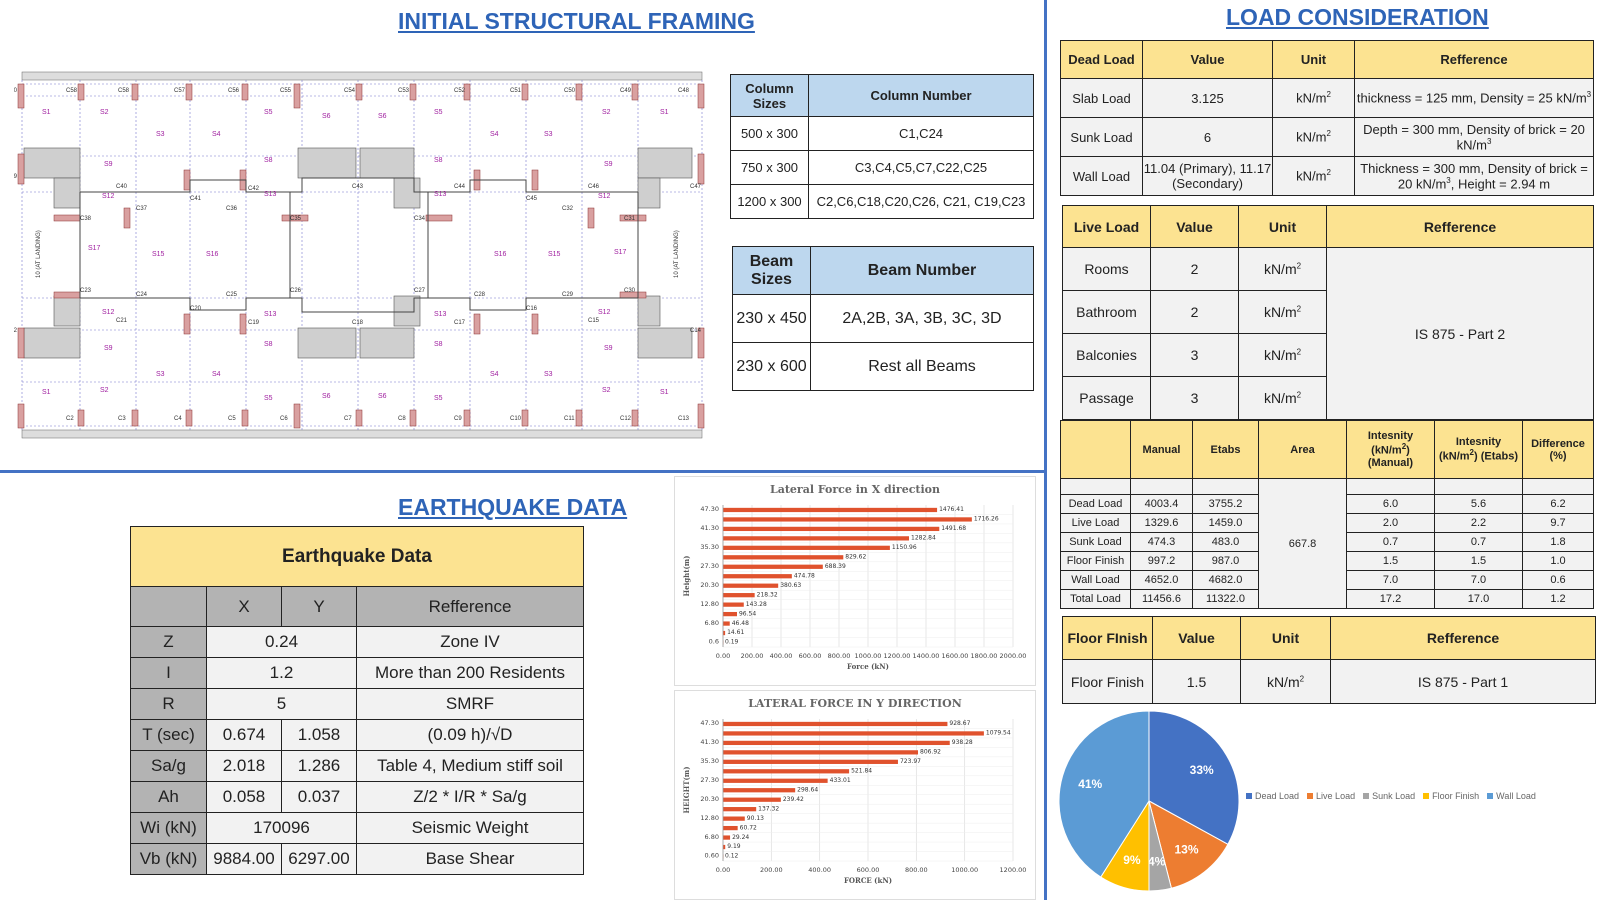  What do you see at coordinates (470, 859) in the screenshot?
I see `eq-ref-cell: Base Shear` at bounding box center [470, 859].